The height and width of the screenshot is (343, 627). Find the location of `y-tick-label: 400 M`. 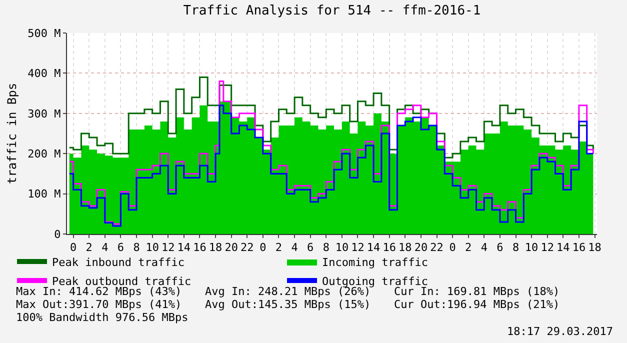

y-tick-label: 400 M is located at coordinates (45, 73).